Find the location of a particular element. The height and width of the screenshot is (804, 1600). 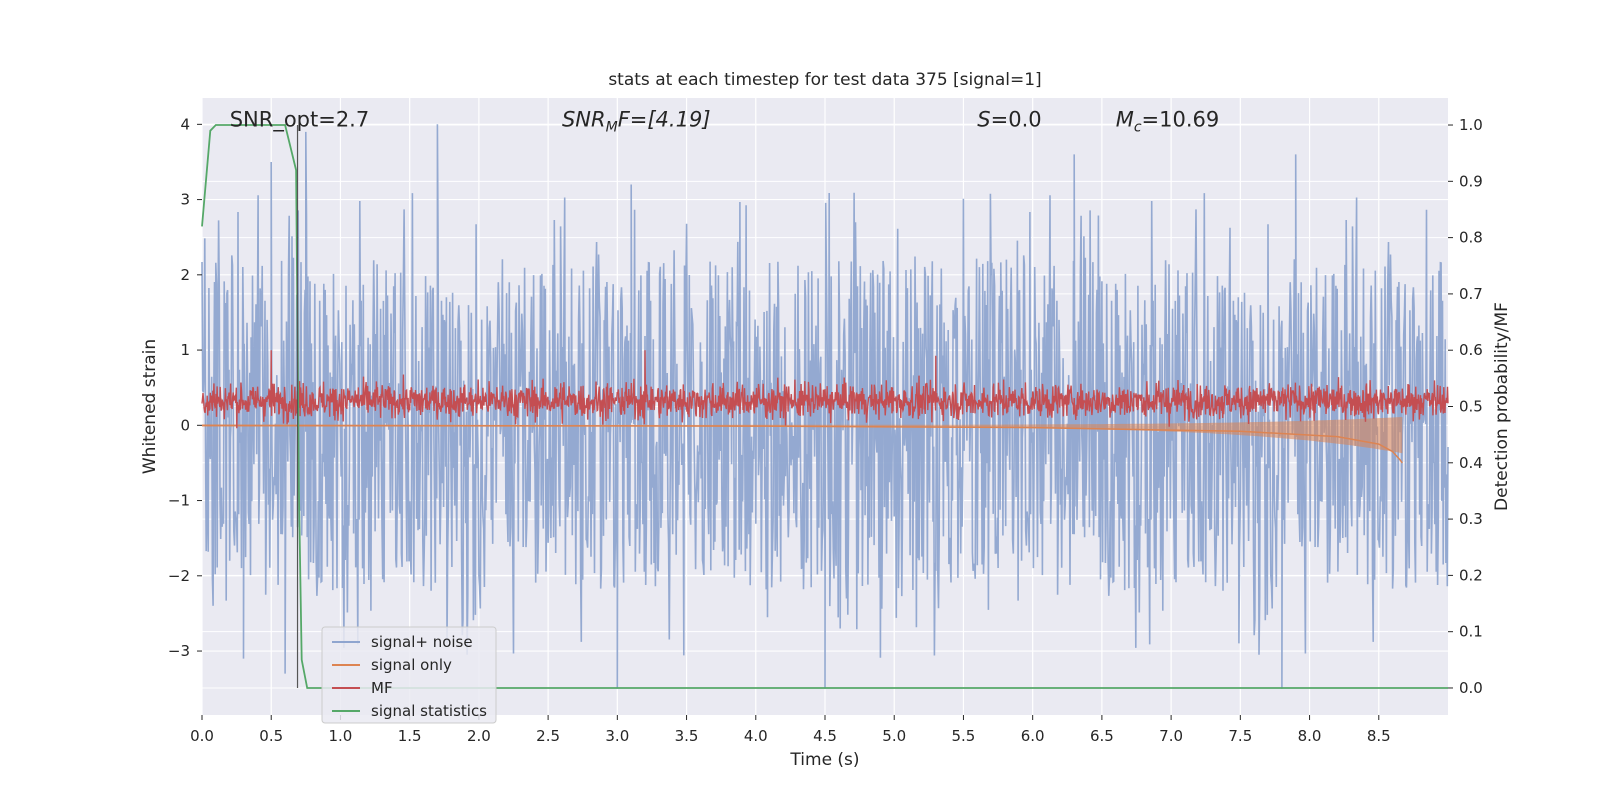

annotation-s: S=0.0 is located at coordinates (1009, 119).